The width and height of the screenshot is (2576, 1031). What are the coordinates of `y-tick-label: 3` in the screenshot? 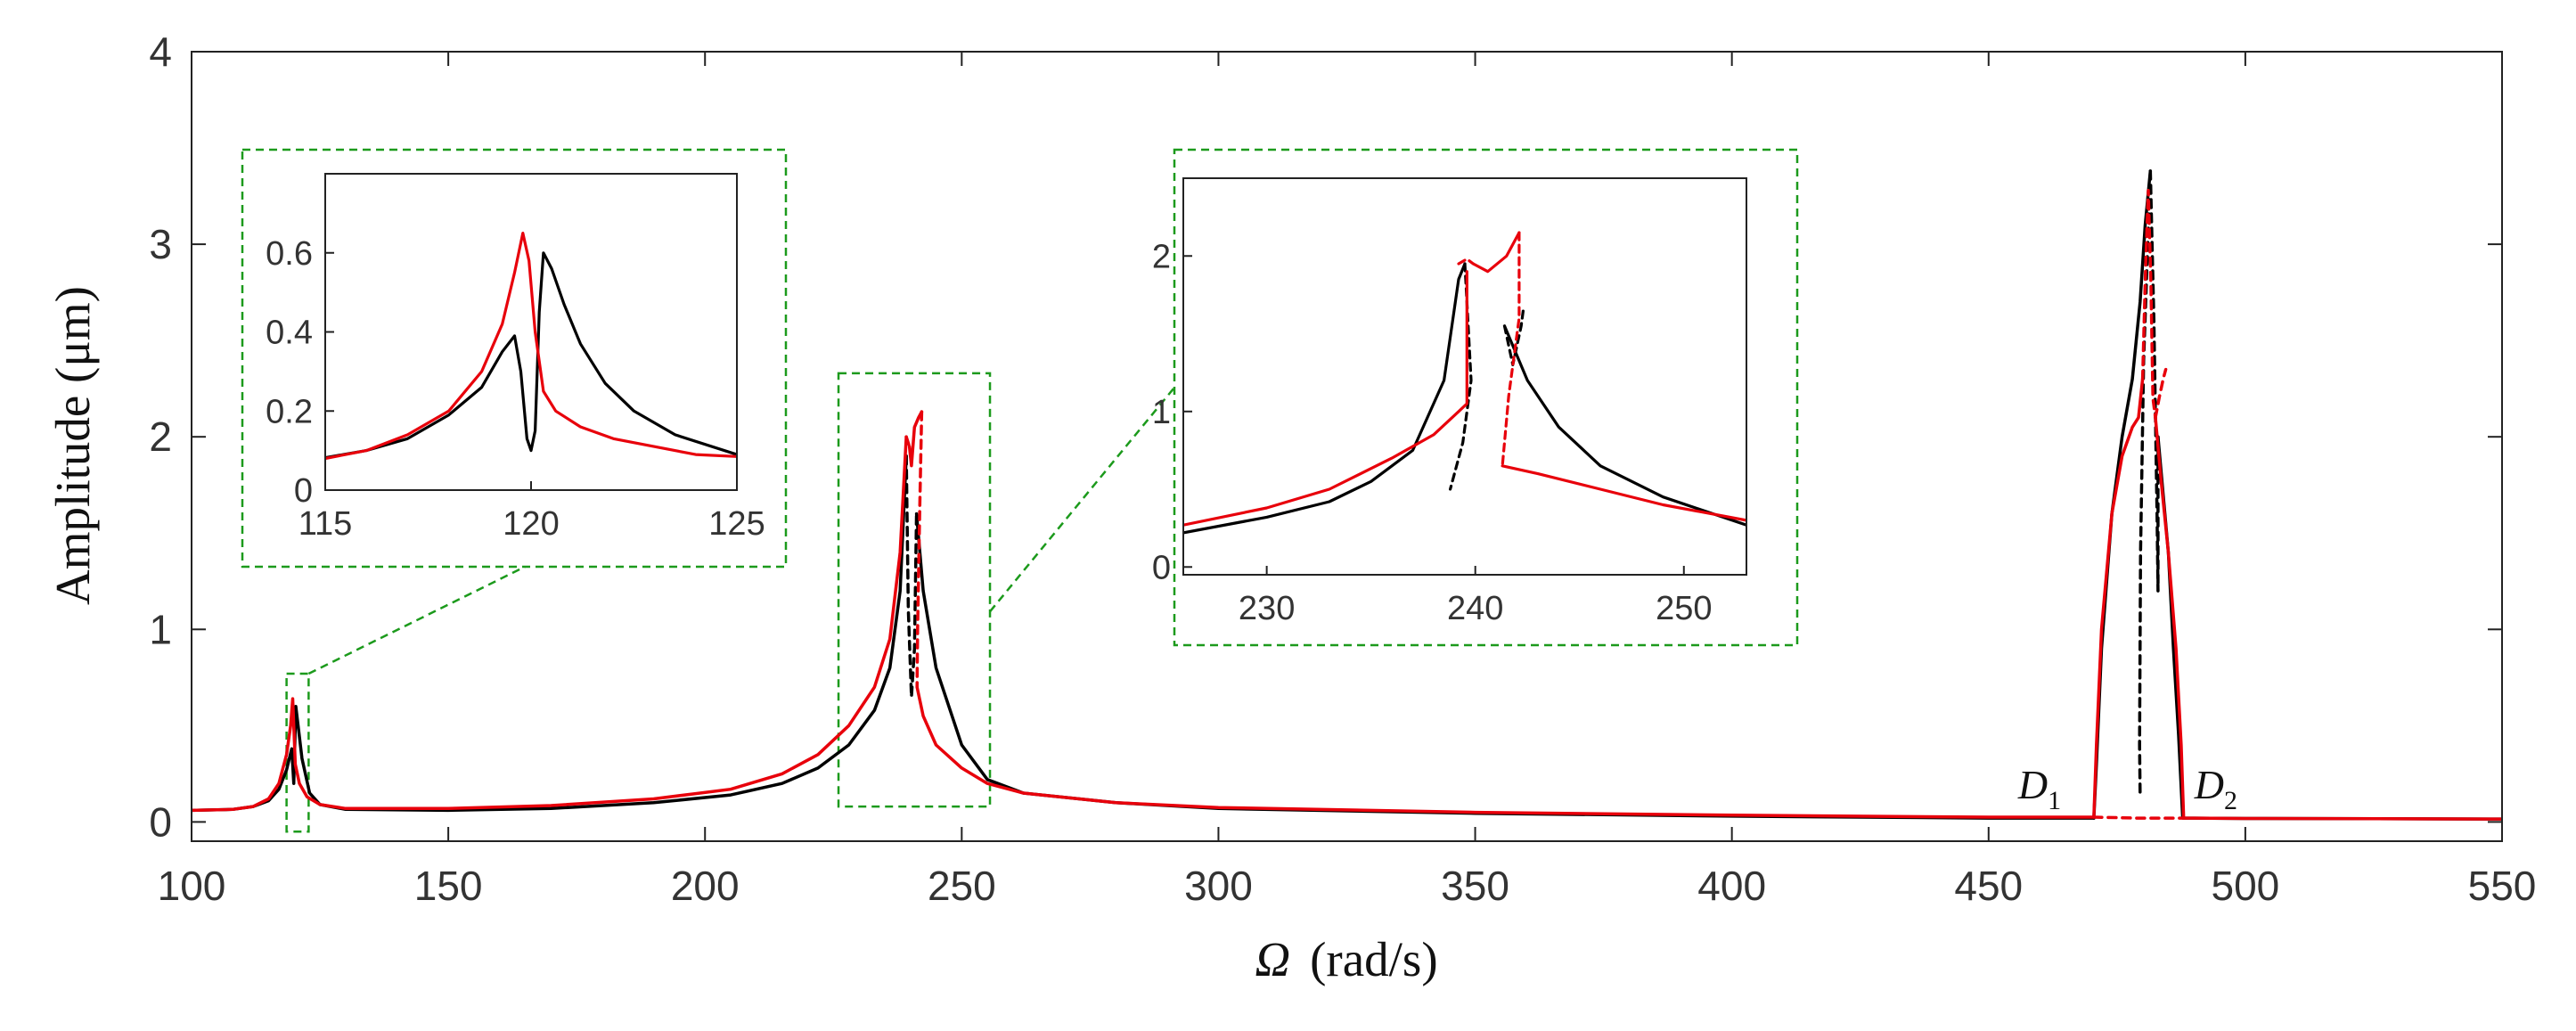 It's located at (160, 244).